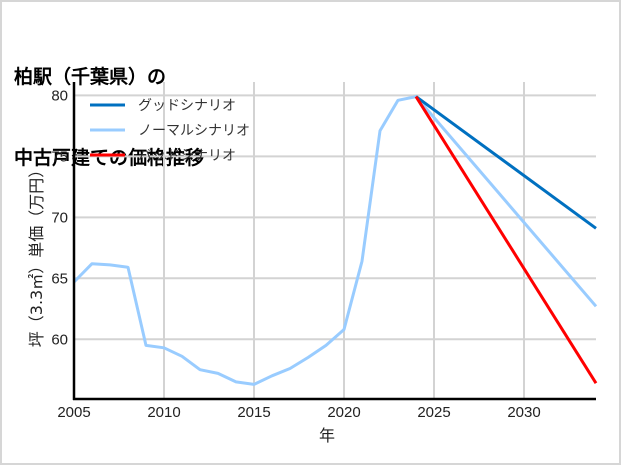 The width and height of the screenshot is (621, 465). I want to click on x-tick-label: 2005, so click(73, 412).